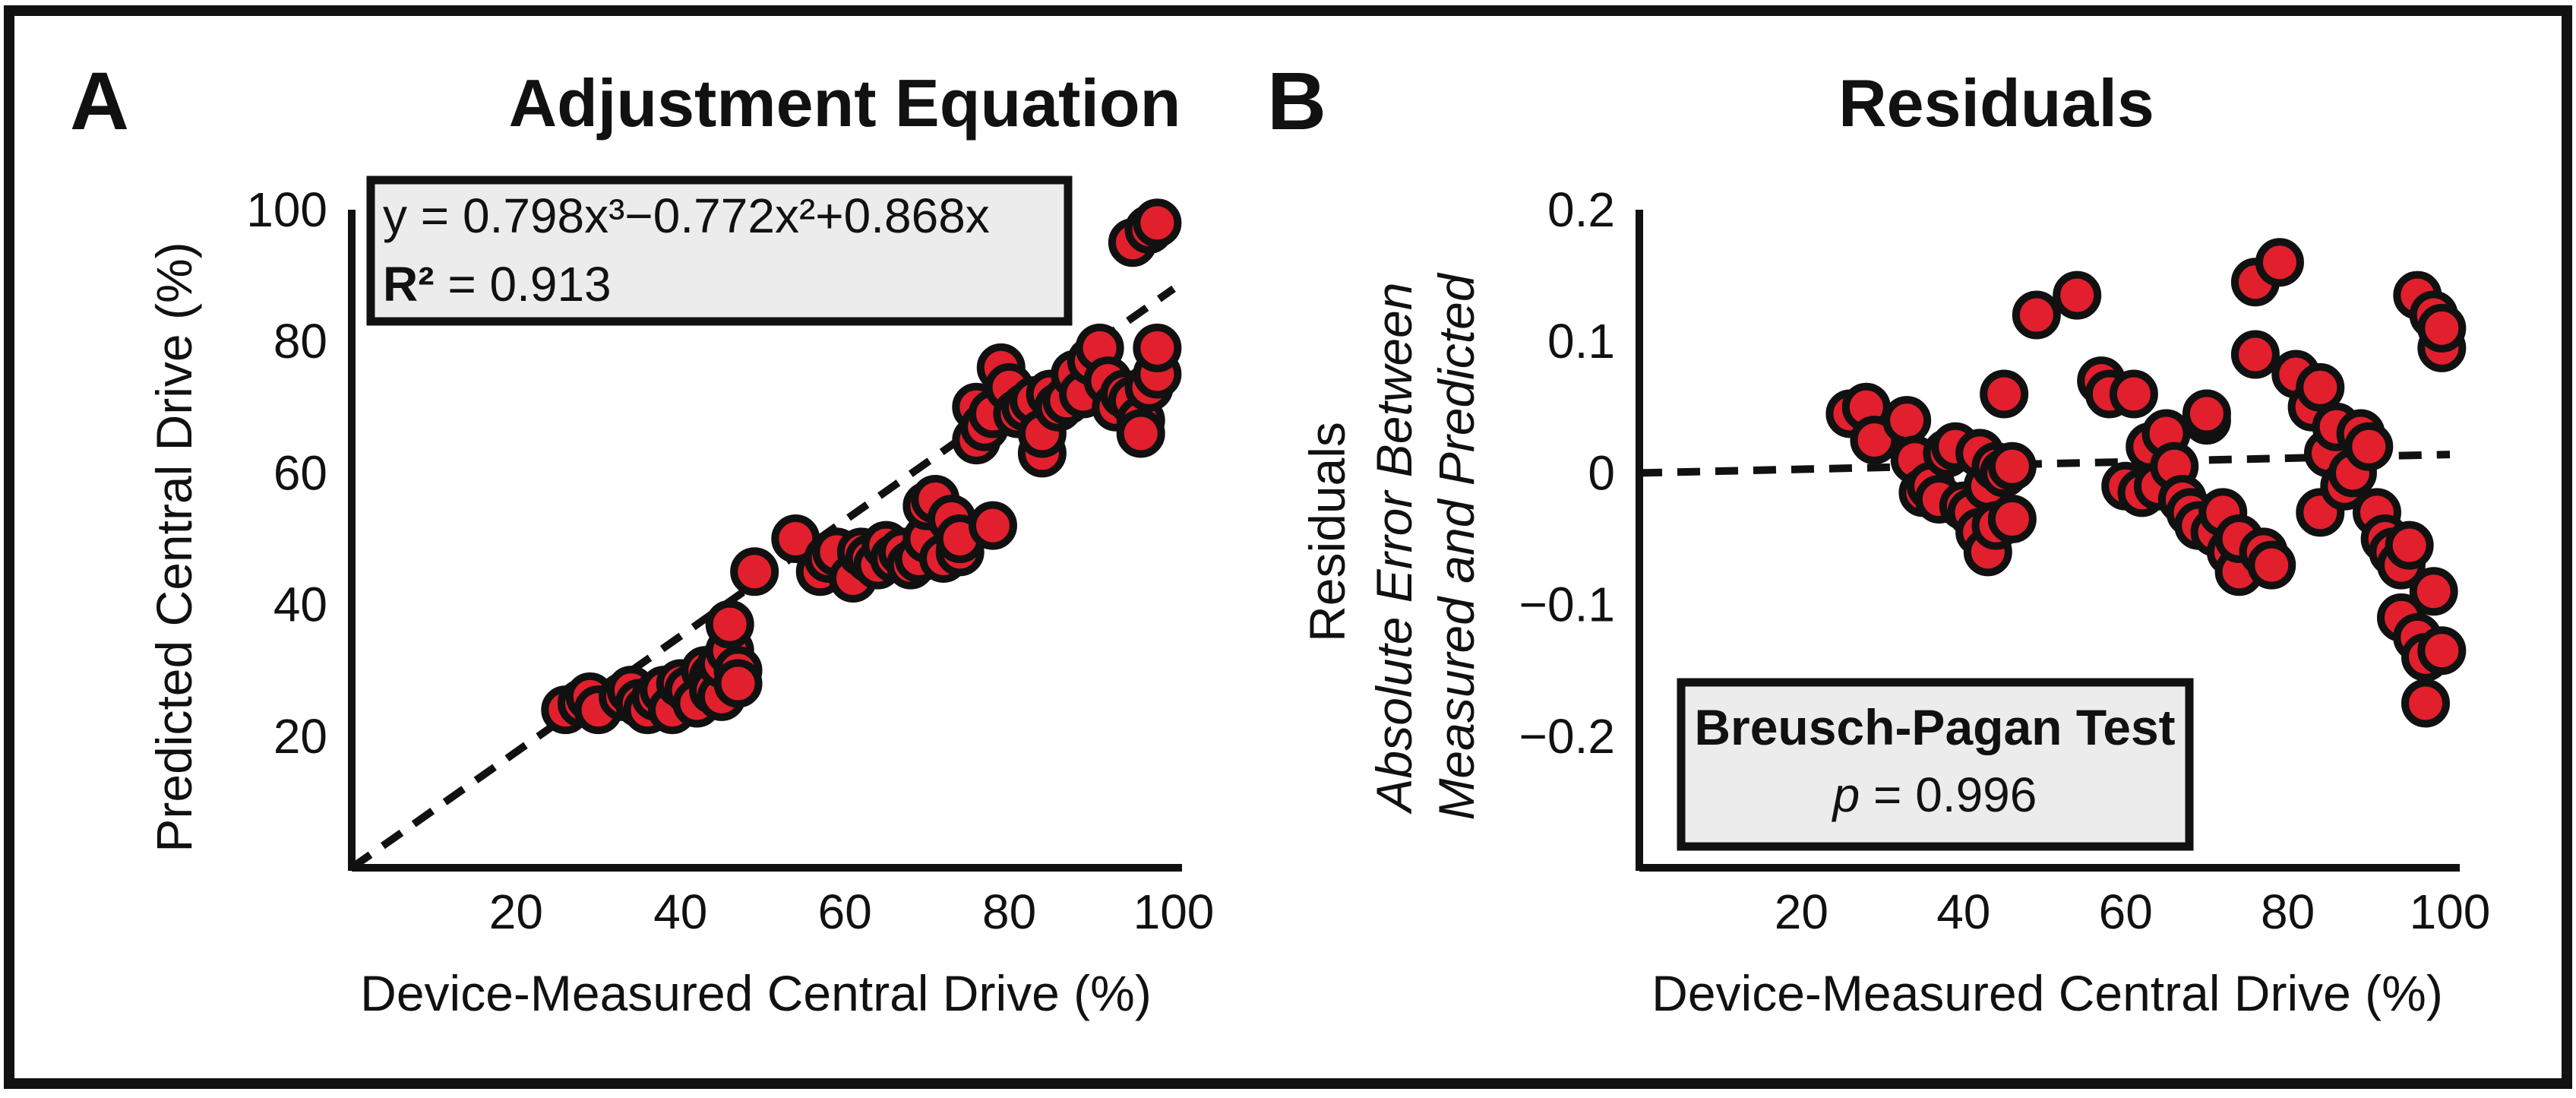  I want to click on panel-b-p-value: p = 0.996, so click(1934, 794).